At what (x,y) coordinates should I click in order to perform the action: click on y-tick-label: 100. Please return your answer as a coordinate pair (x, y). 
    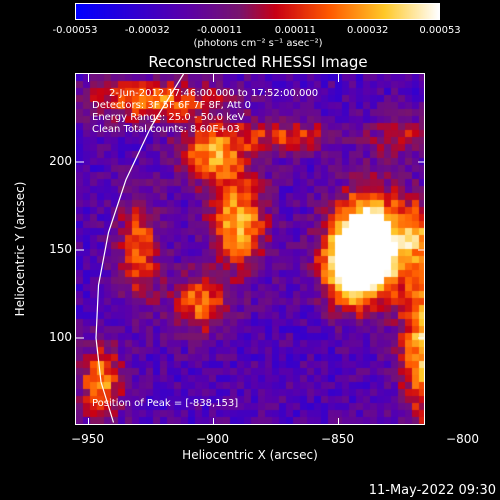
    Looking at the image, I should click on (60, 337).